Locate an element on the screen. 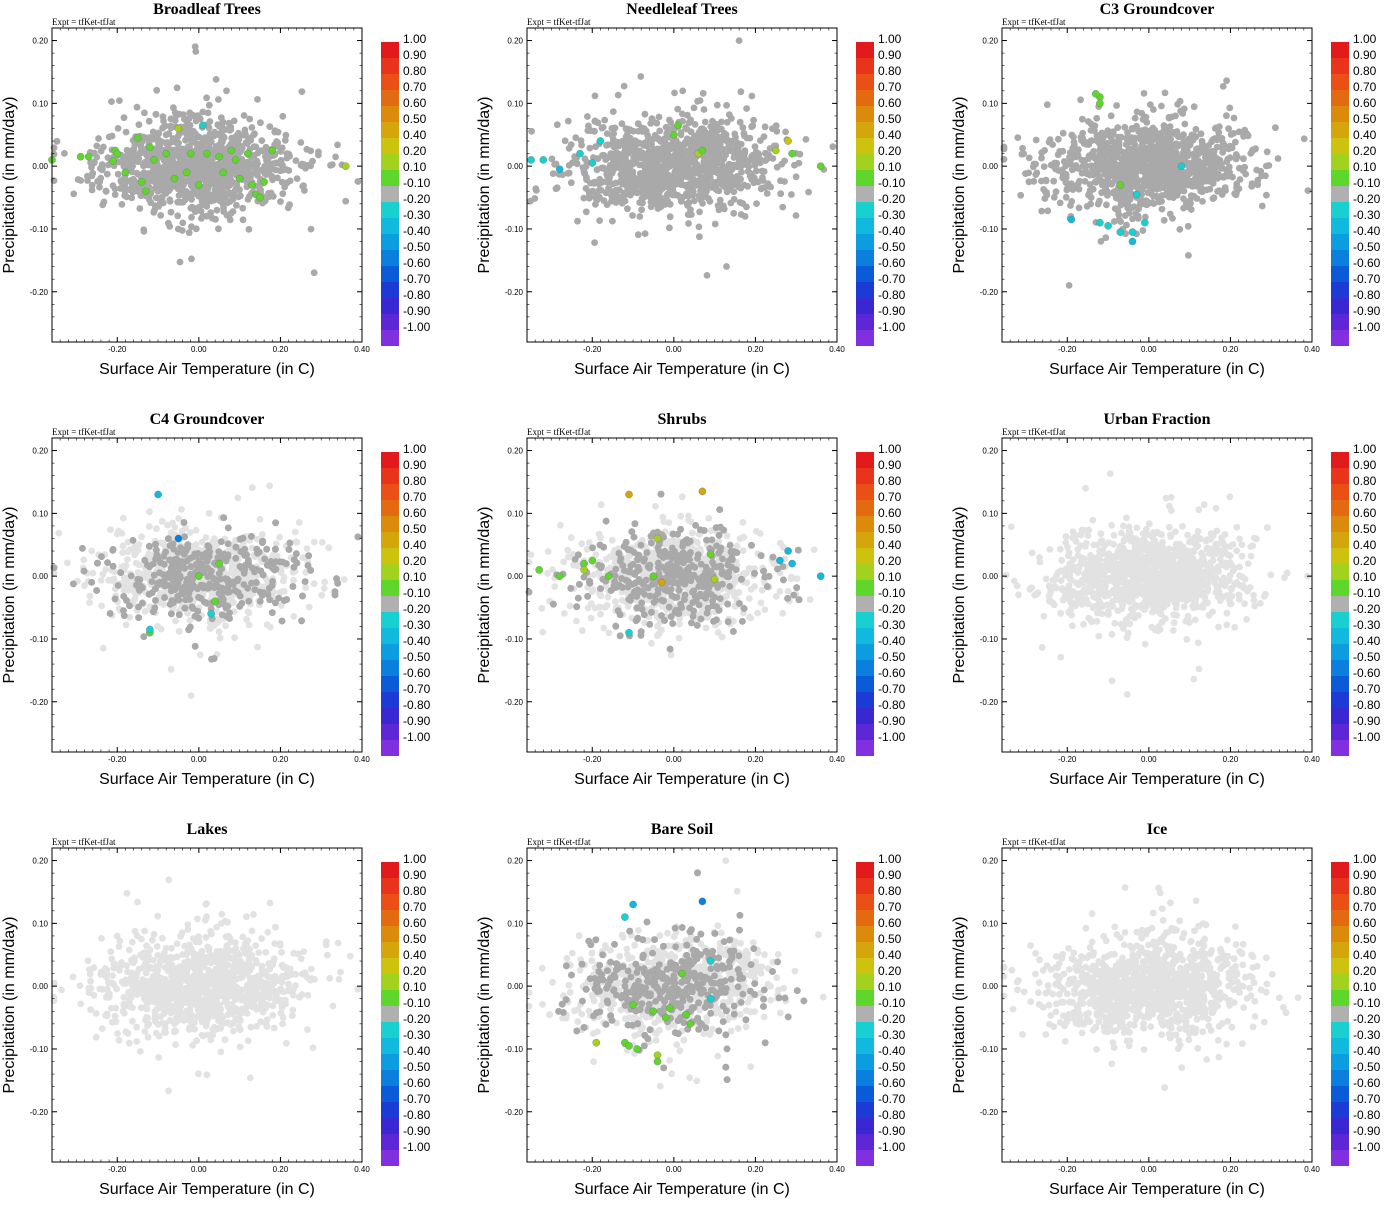  colorbar-label: -0.90 is located at coordinates (417, 721).